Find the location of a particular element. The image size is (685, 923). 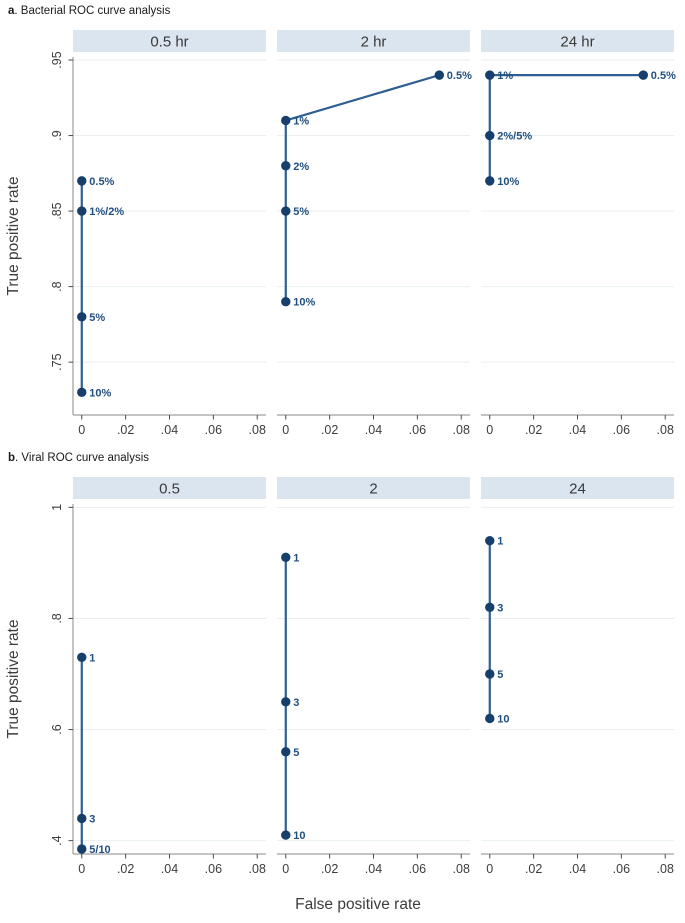

subplot-header-label: 24 hr is located at coordinates (577, 42).